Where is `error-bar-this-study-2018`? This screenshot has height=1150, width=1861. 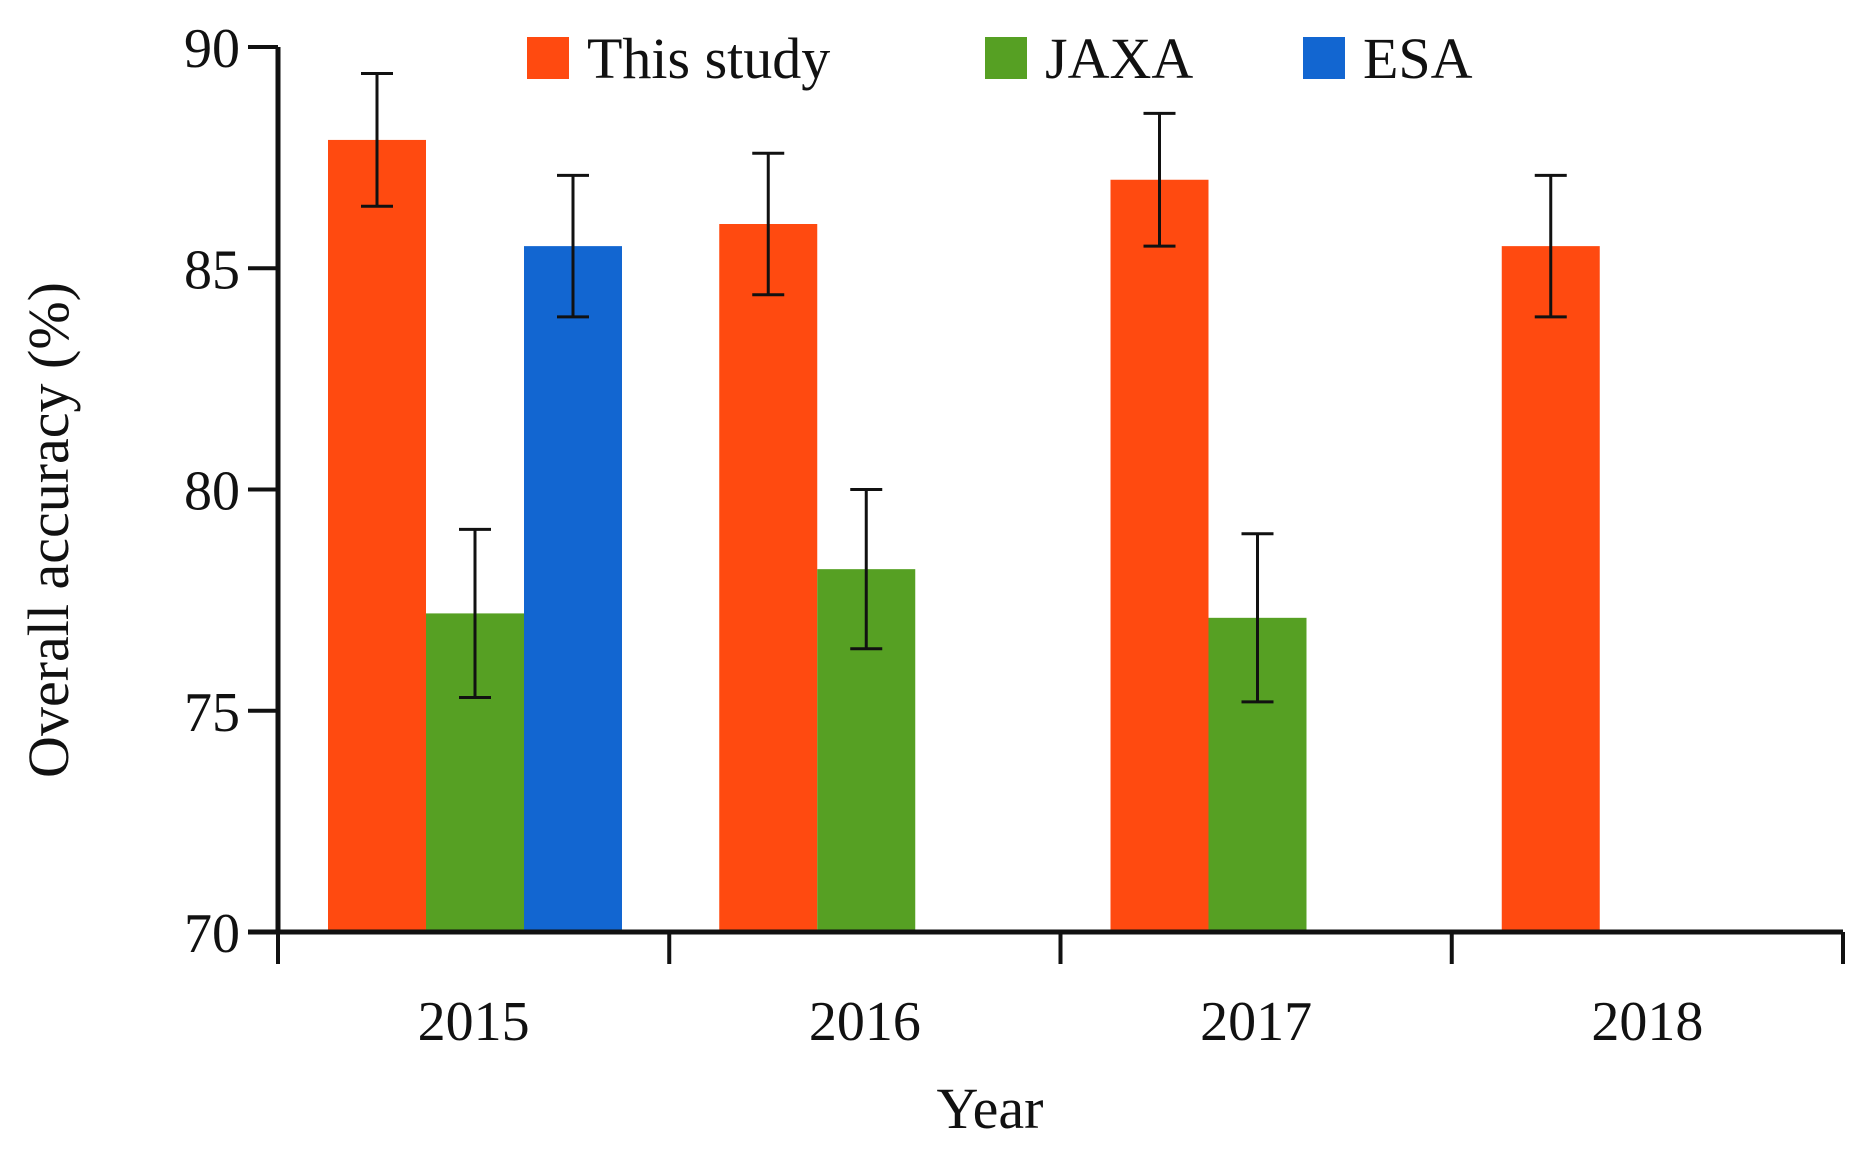
error-bar-this-study-2018 is located at coordinates (1550, 246).